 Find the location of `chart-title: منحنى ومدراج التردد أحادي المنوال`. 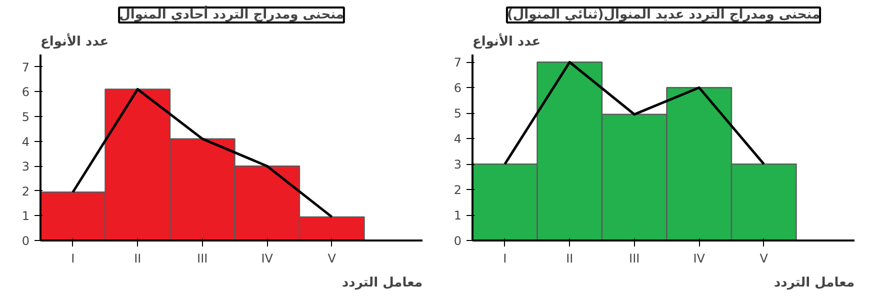

chart-title: منحنى ومدراج التردد أحادي المنوال is located at coordinates (231, 14).